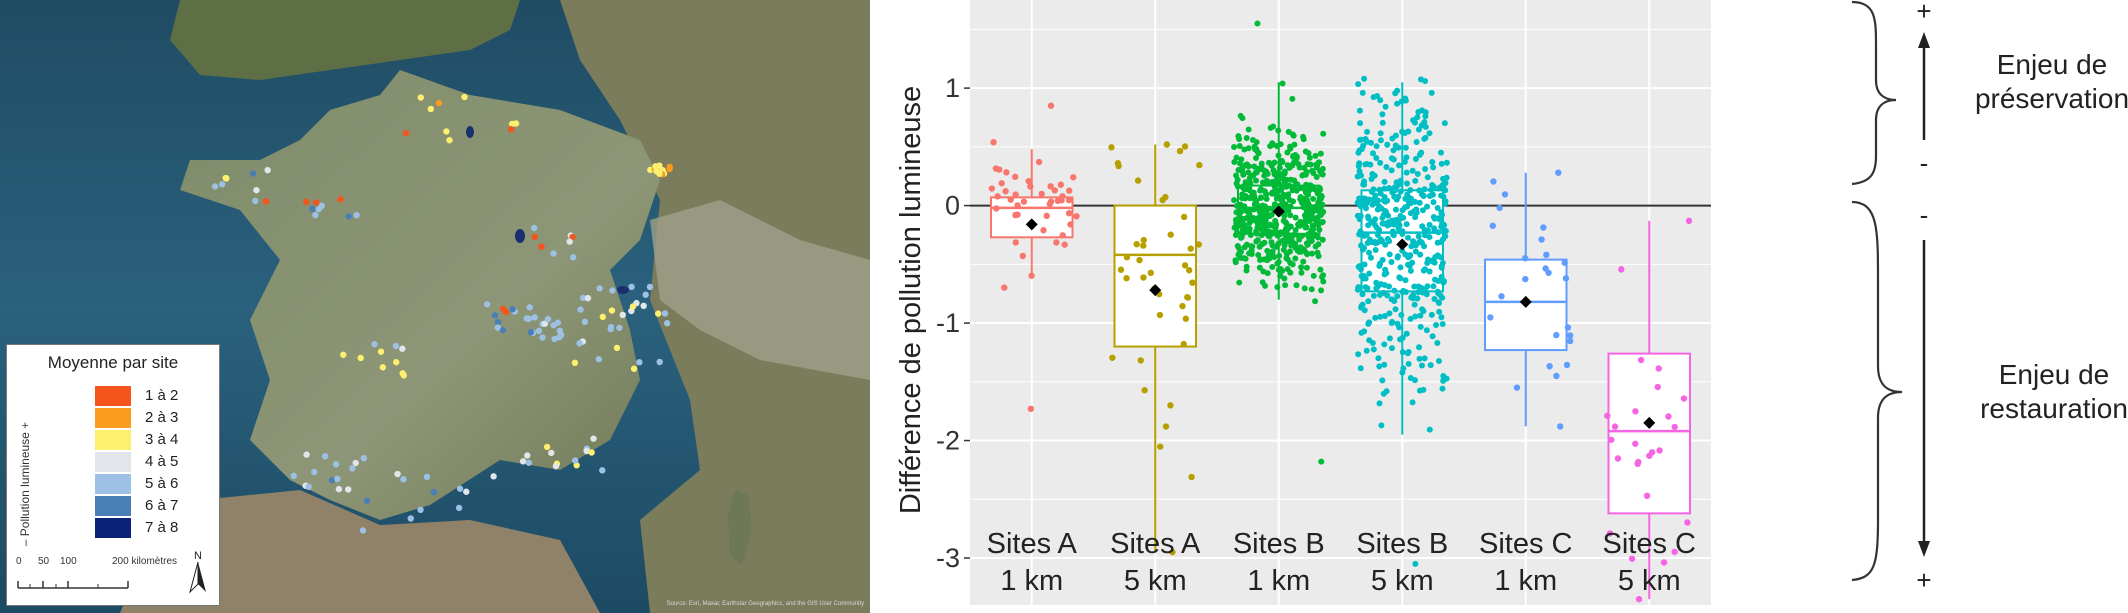  I want to click on legend-item-2: 2 à 3, so click(155, 418).